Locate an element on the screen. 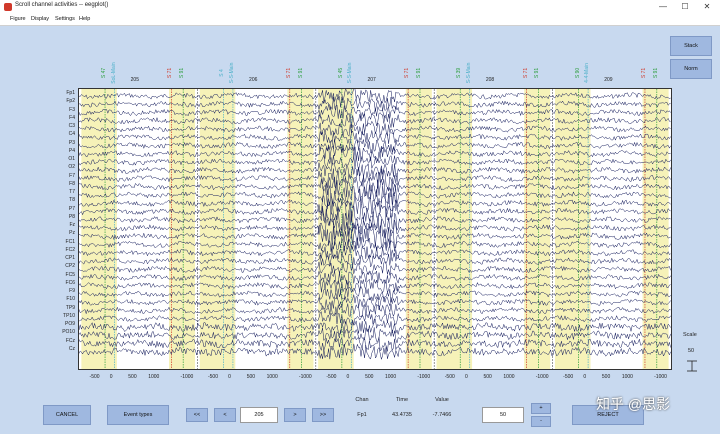  minimize-button: — is located at coordinates (663, 6).